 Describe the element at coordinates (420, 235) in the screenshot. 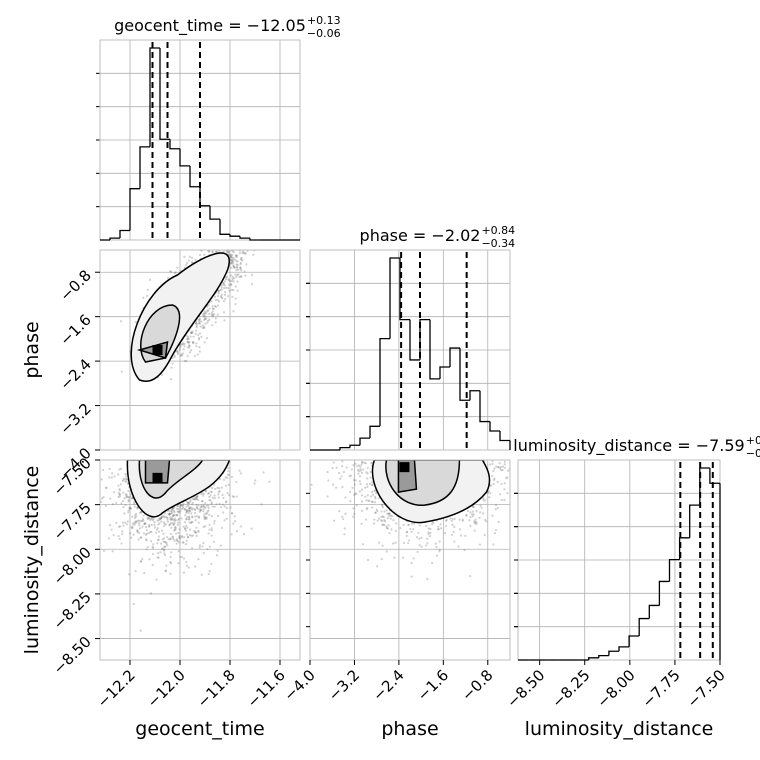

I see `title-main-phase: phase = −2.02` at that location.